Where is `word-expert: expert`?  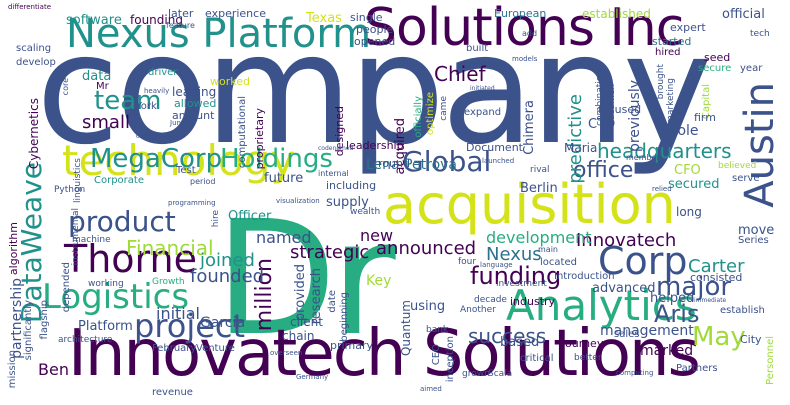
word-expert: expert is located at coordinates (688, 27).